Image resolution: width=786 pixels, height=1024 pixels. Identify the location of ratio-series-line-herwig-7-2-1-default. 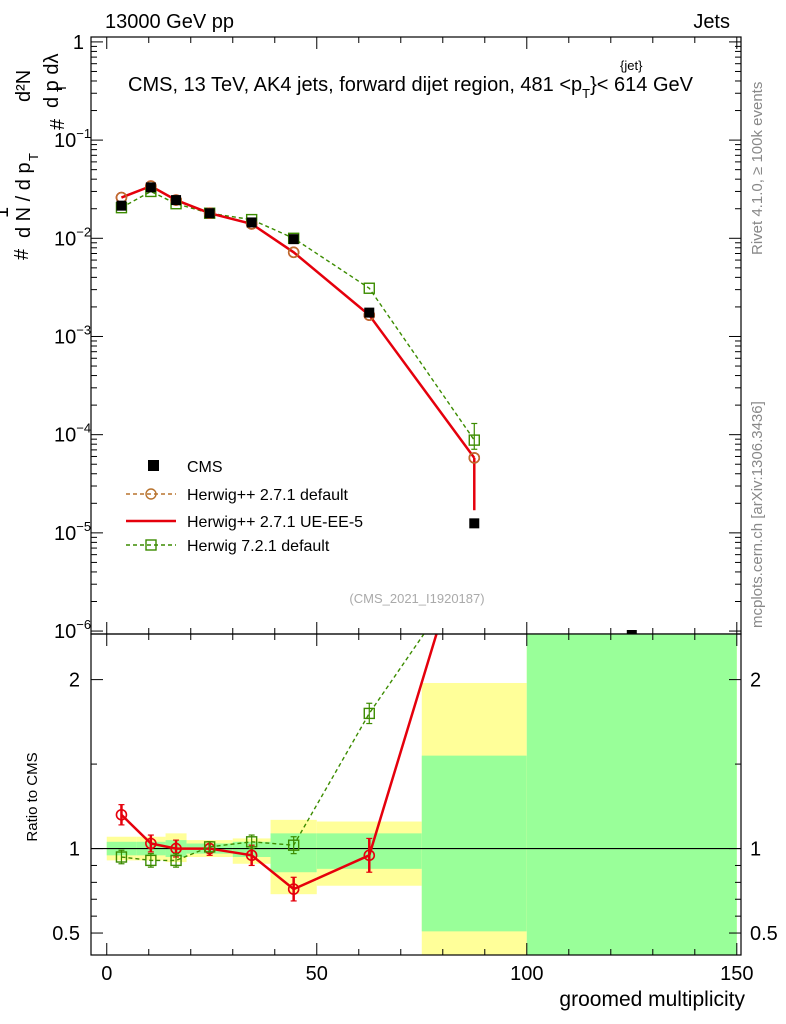
(273, 747).